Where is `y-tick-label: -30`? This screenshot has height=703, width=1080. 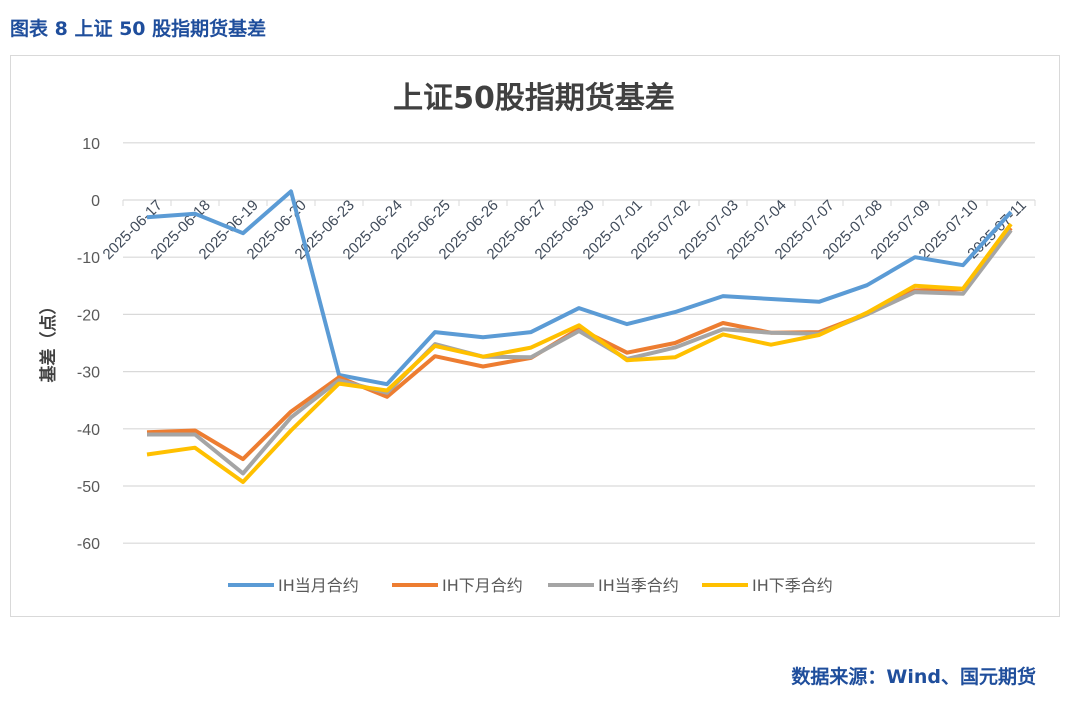 y-tick-label: -30 is located at coordinates (88, 373).